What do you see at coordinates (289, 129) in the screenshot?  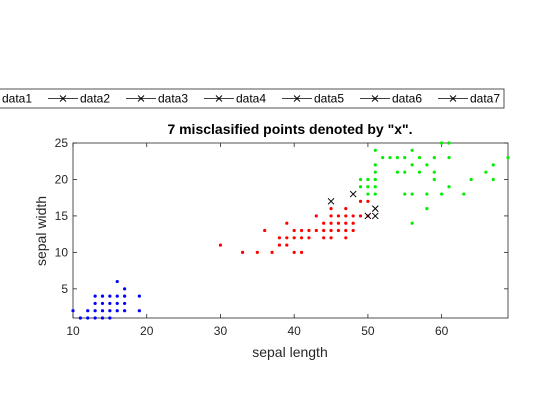 I see `chart-title: 7 misclasified points denoted by "x".` at bounding box center [289, 129].